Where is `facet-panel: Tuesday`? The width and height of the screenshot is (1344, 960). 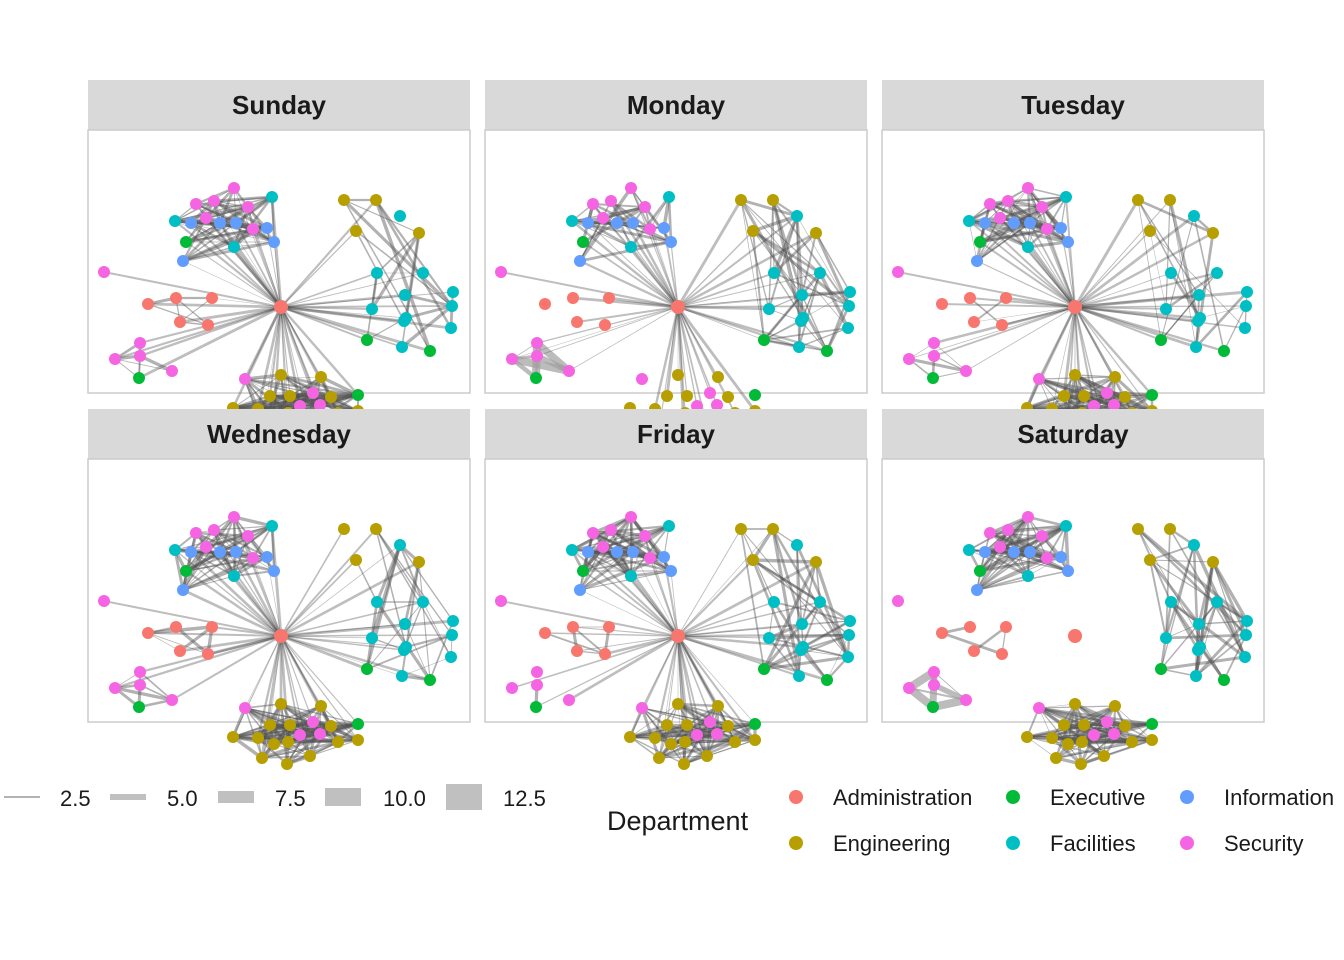 facet-panel: Tuesday is located at coordinates (1073, 260).